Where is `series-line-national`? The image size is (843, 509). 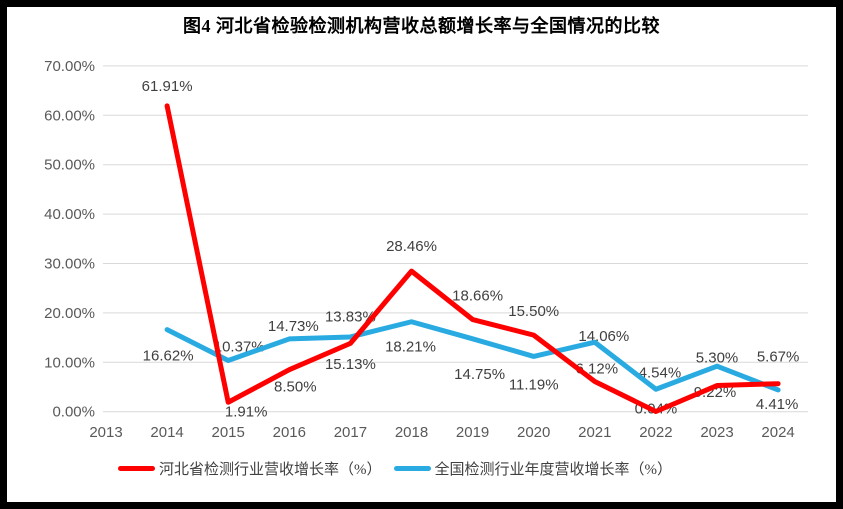
series-line-national is located at coordinates (472, 356).